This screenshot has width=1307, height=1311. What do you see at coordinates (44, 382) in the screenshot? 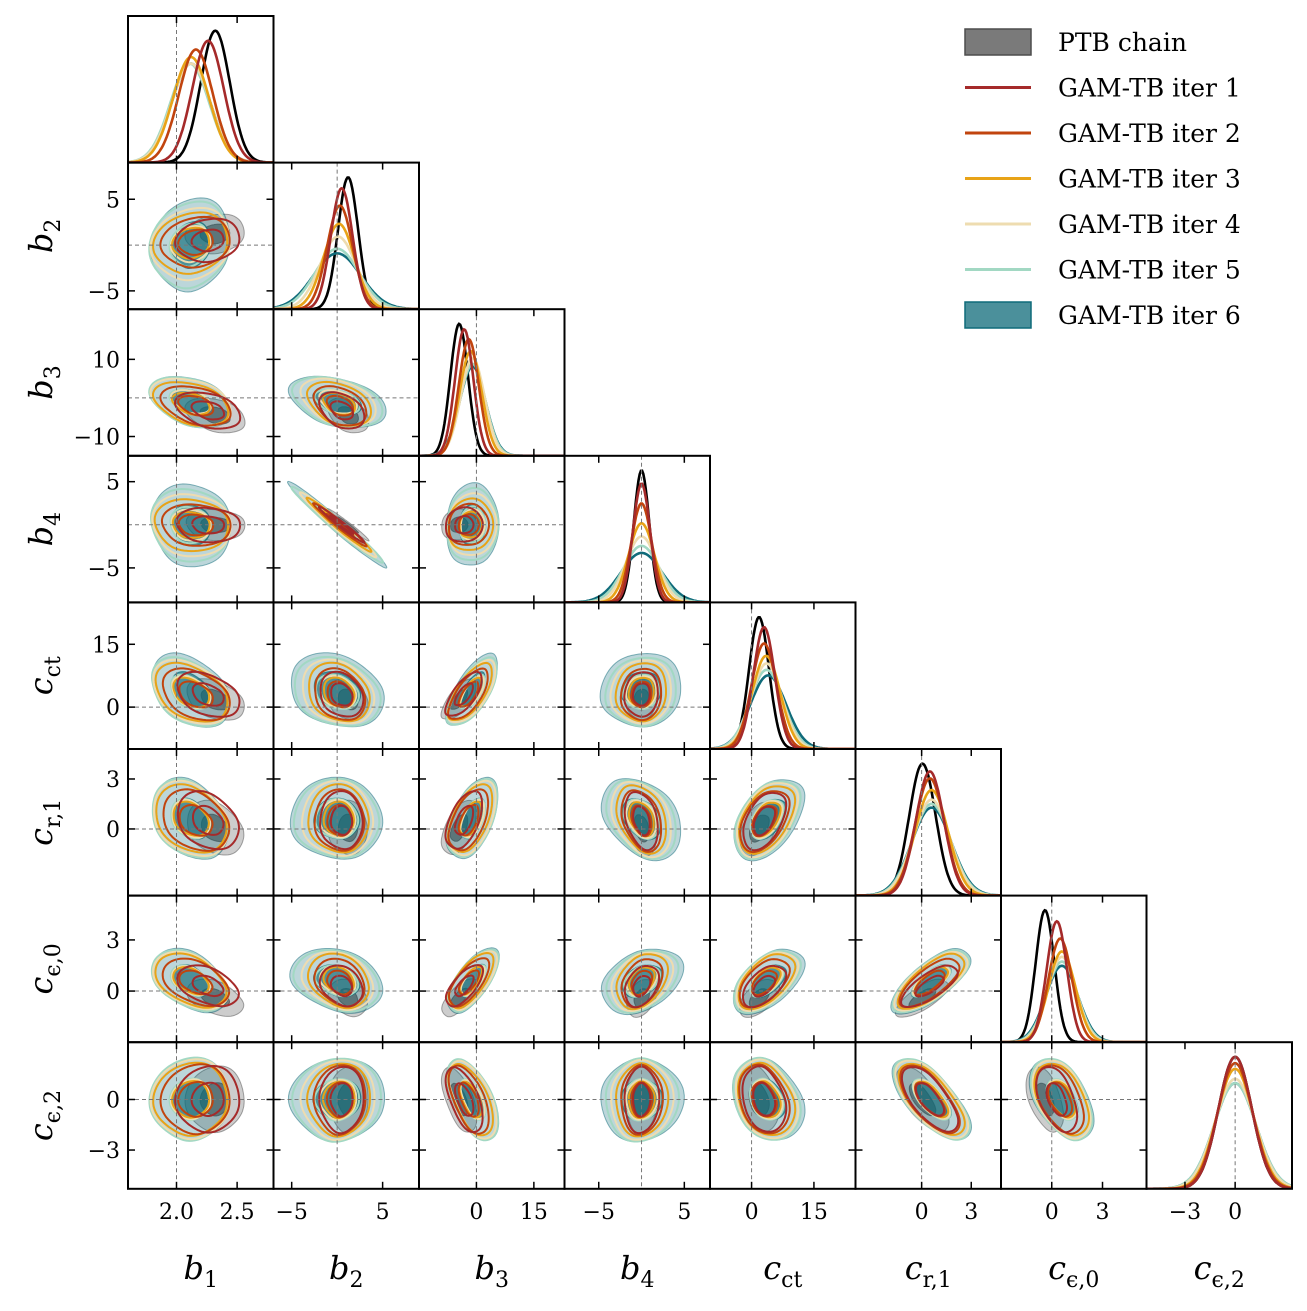
I see `y-axis-label-b3: b3` at bounding box center [44, 382].